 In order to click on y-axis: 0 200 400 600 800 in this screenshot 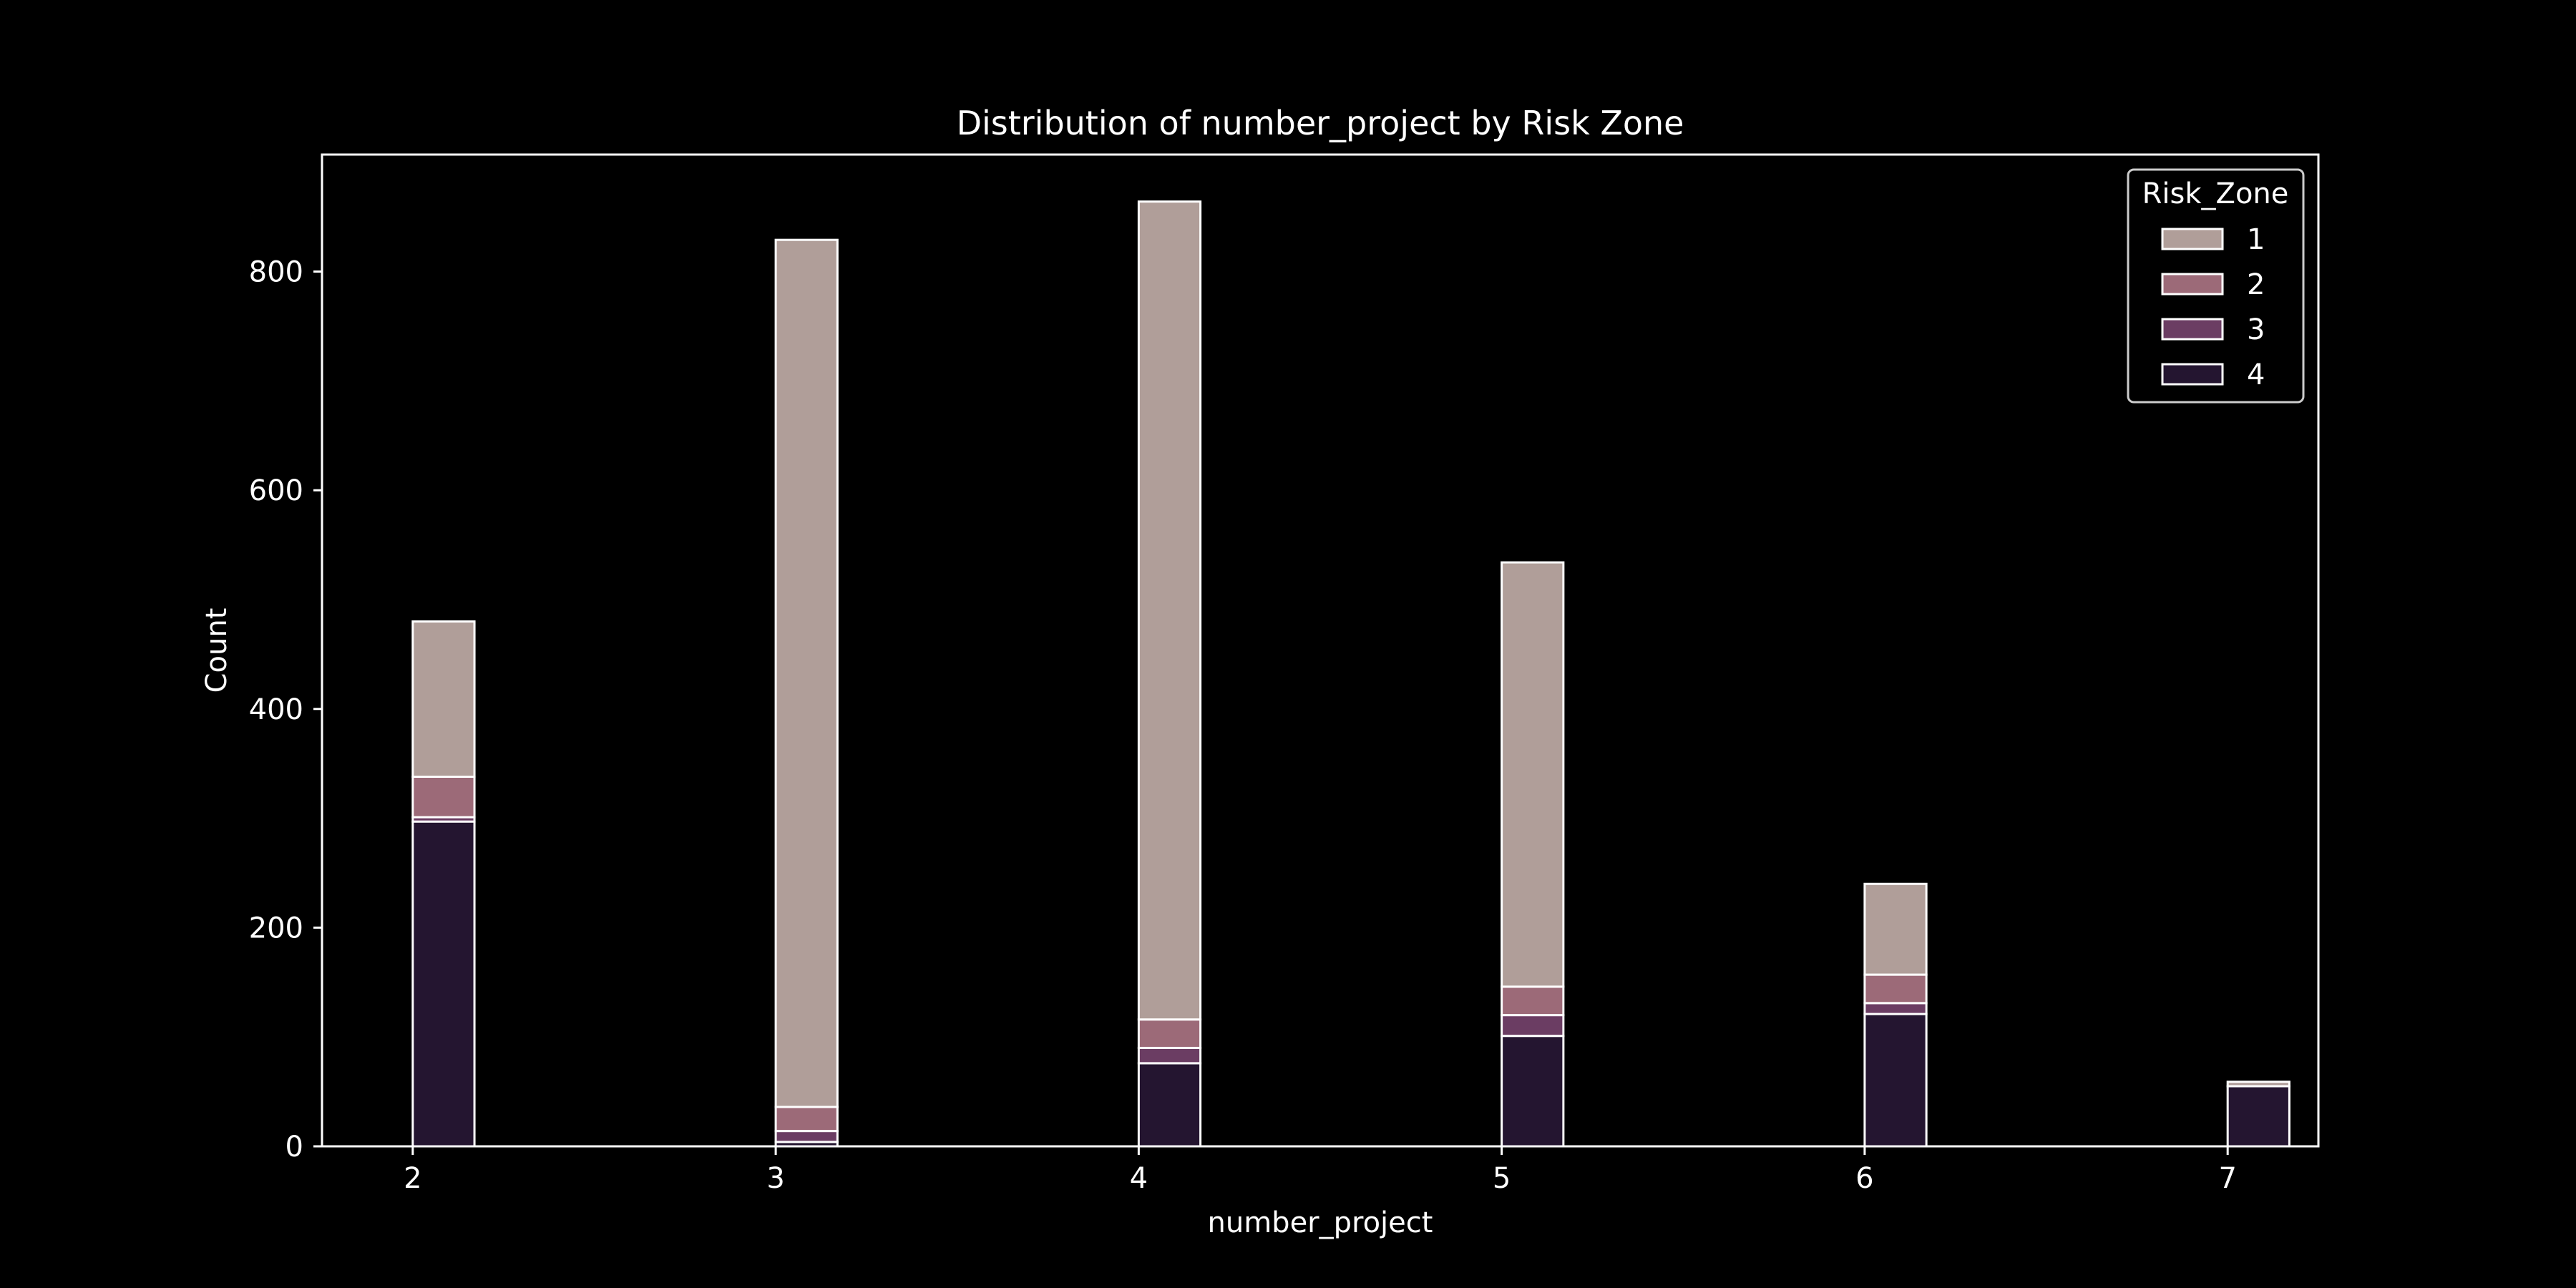, I will do `click(285, 709)`.